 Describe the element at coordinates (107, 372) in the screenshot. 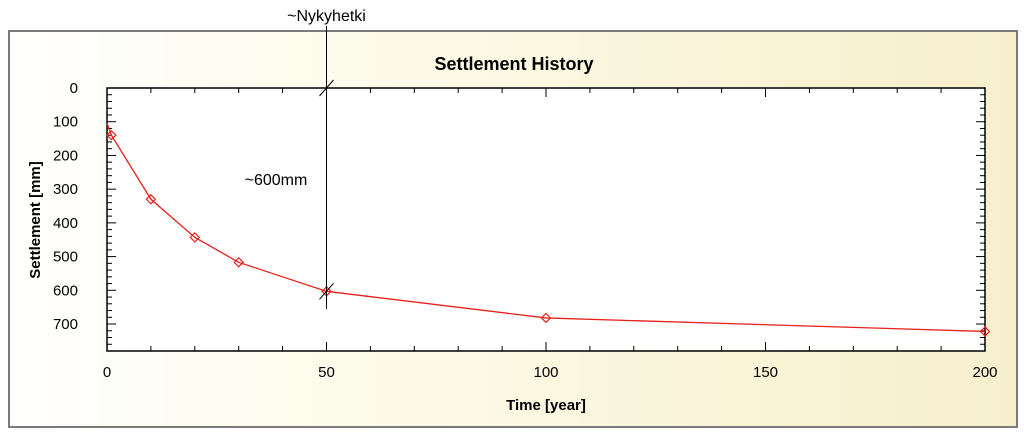

I see `x-tick-label: 0` at that location.